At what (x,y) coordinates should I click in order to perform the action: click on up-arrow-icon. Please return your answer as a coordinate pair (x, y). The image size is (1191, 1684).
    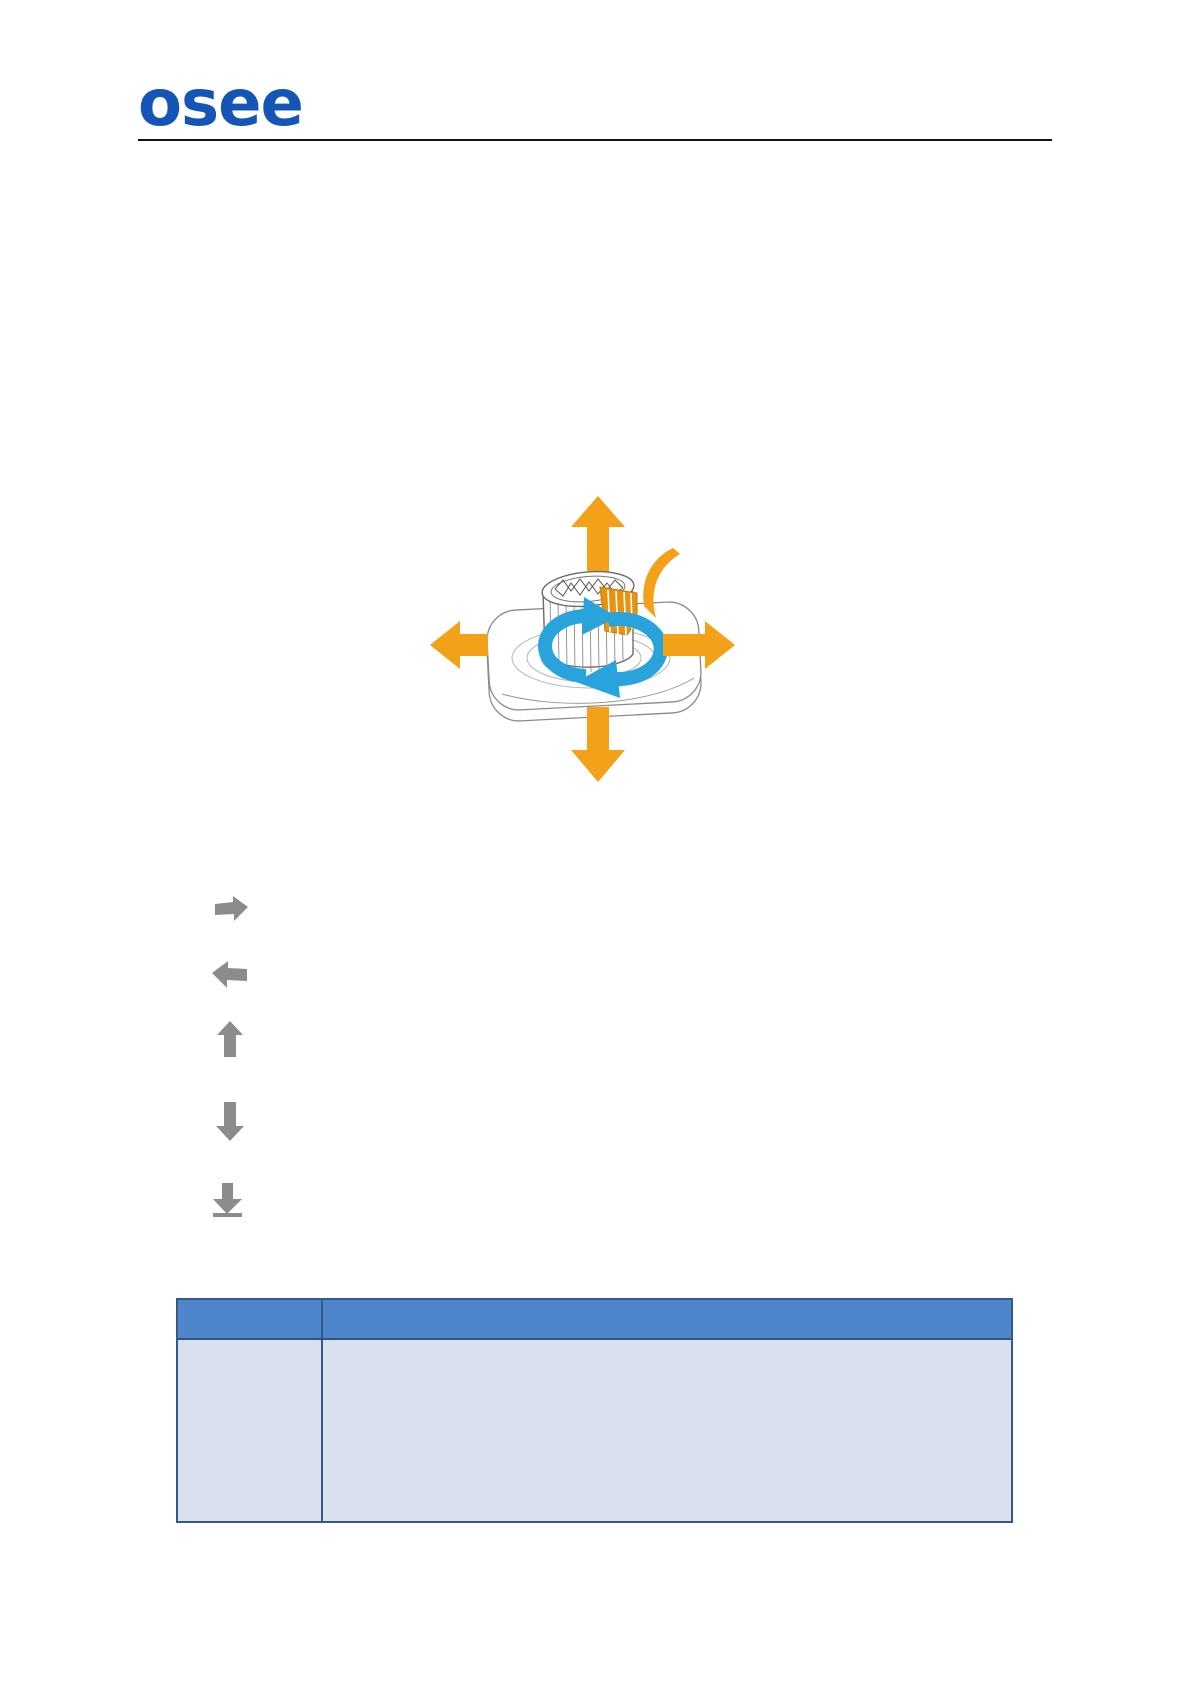
    Looking at the image, I should click on (230, 1039).